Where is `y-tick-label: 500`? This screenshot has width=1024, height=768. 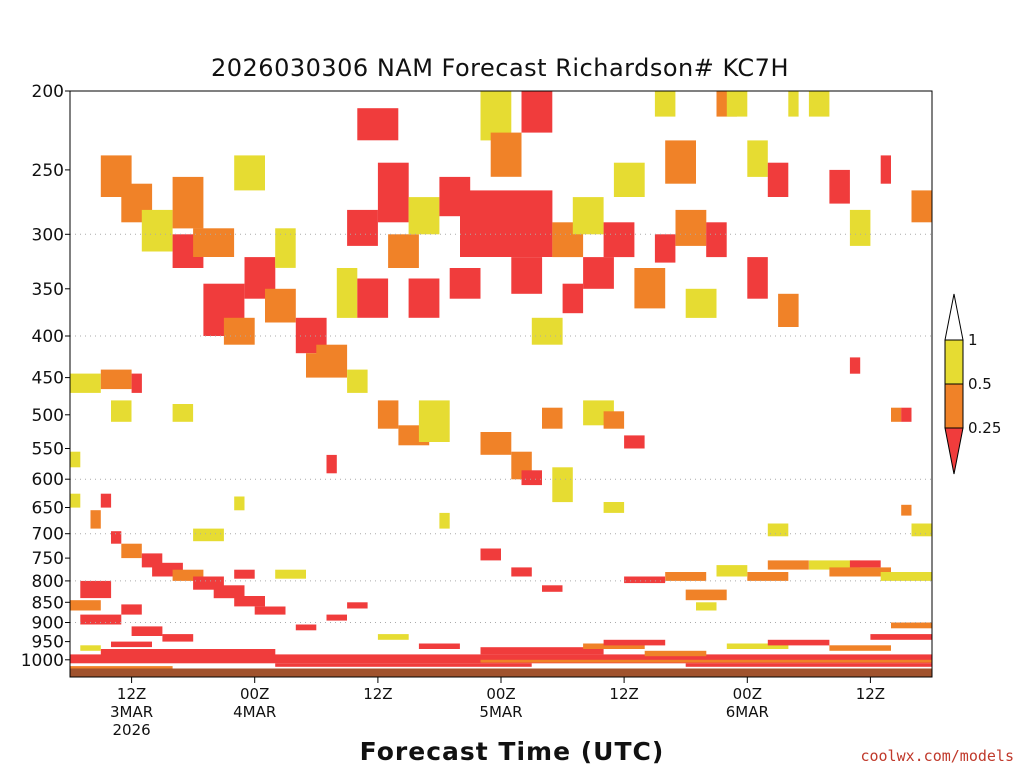 y-tick-label: 500 is located at coordinates (48, 416).